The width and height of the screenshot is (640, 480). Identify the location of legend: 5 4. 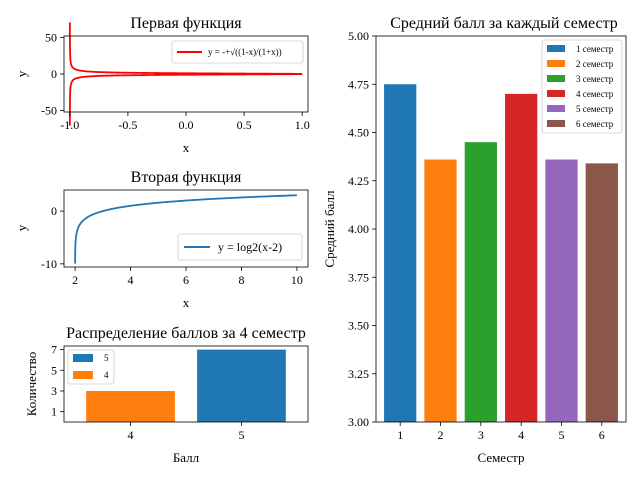
(91, 367).